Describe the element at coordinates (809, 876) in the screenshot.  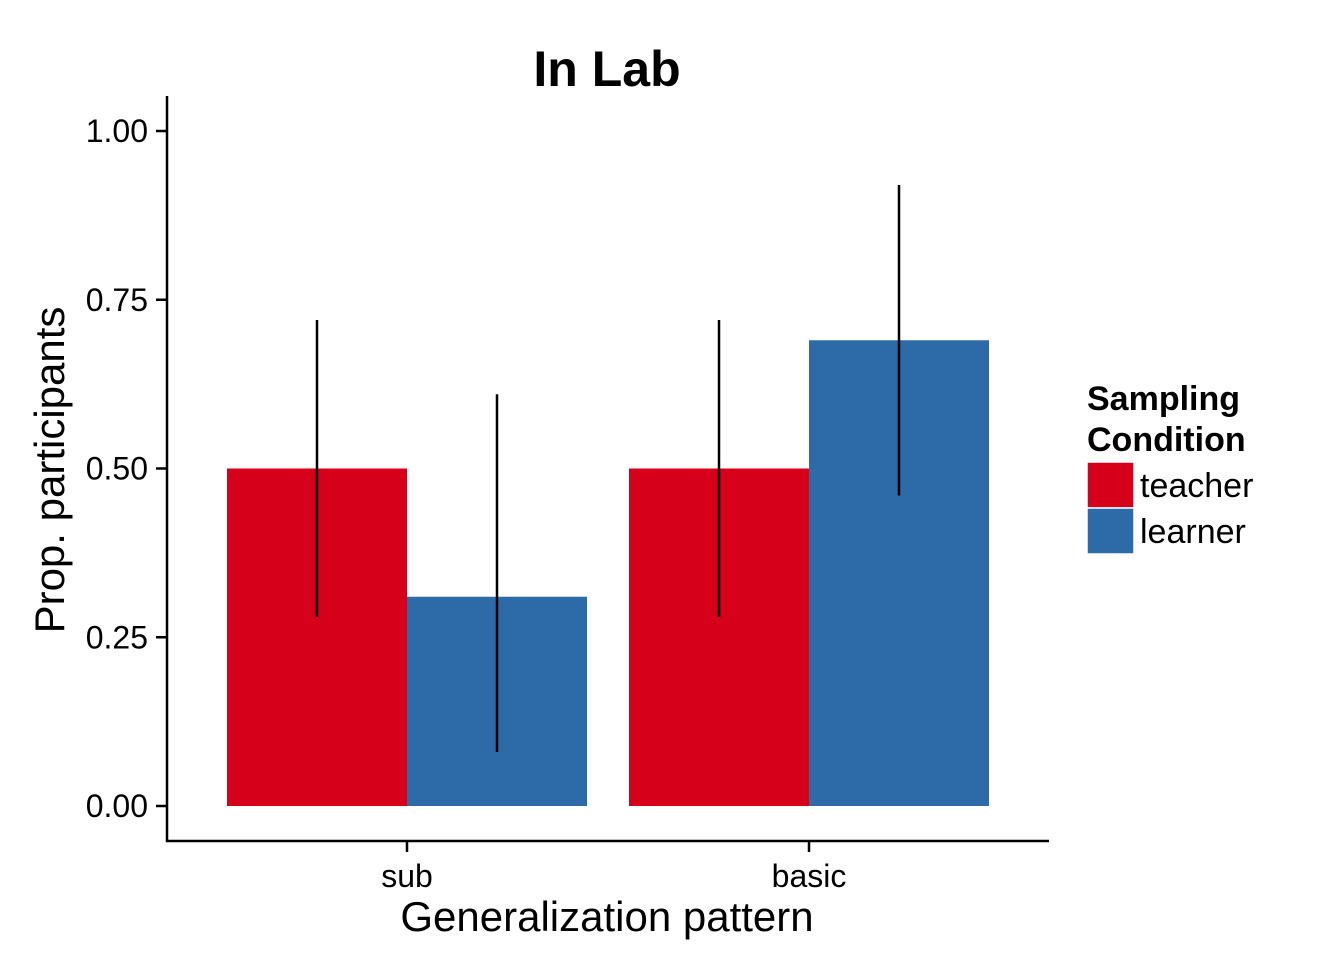
I see `x-tick-label: basic` at that location.